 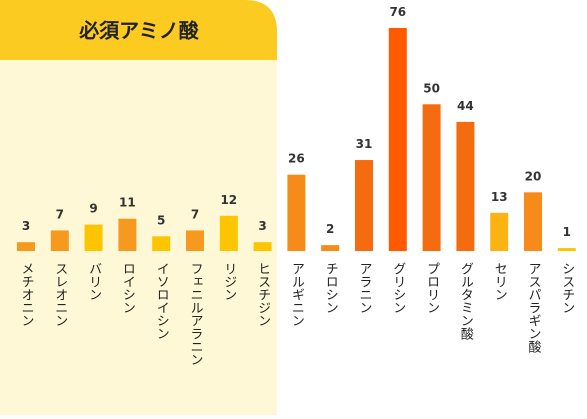 I want to click on value-label: 44, so click(x=465, y=106).